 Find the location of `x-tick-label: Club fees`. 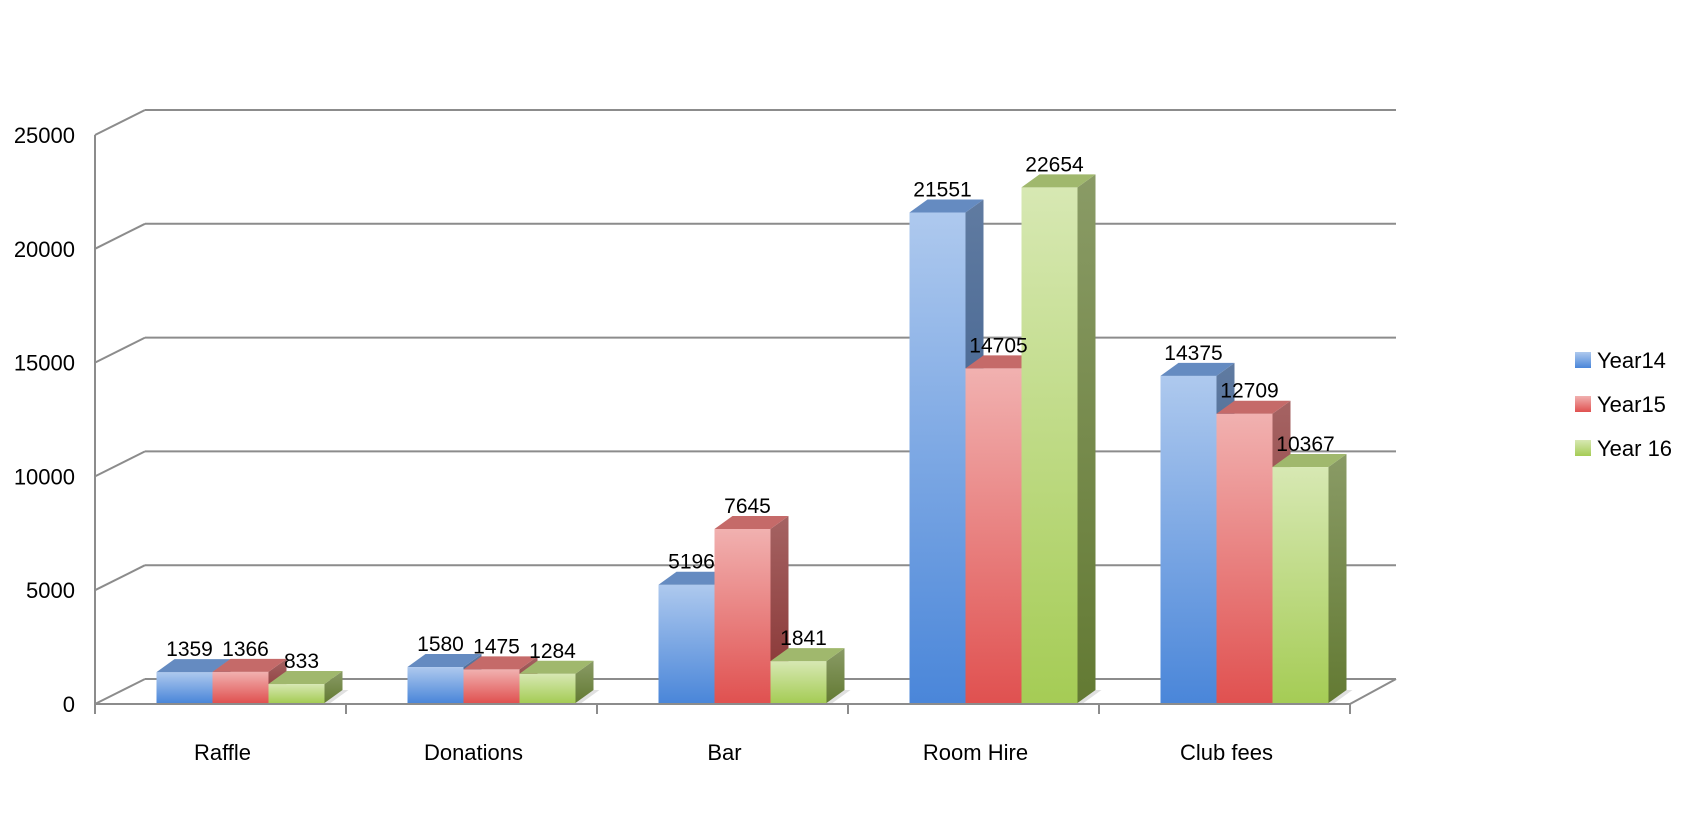

x-tick-label: Club fees is located at coordinates (1226, 752).